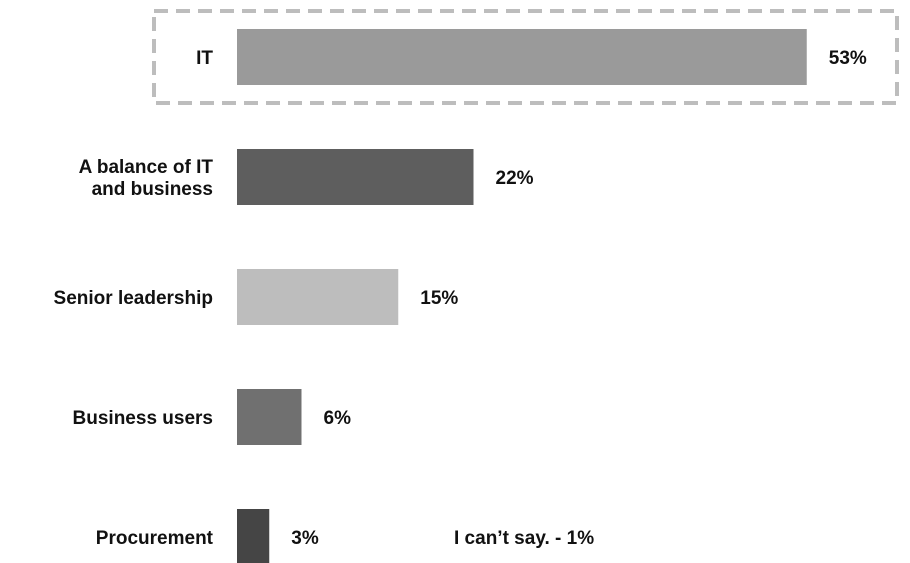 The height and width of the screenshot is (563, 910). Describe the element at coordinates (204, 58) in the screenshot. I see `category-label-it: IT` at that location.